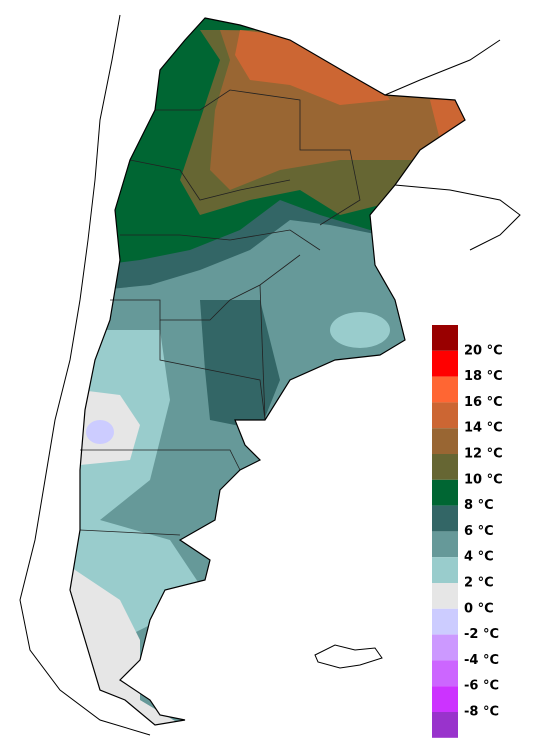 This screenshot has width=538, height=745. What do you see at coordinates (483, 479) in the screenshot?
I see `legend-label: 10 °C` at bounding box center [483, 479].